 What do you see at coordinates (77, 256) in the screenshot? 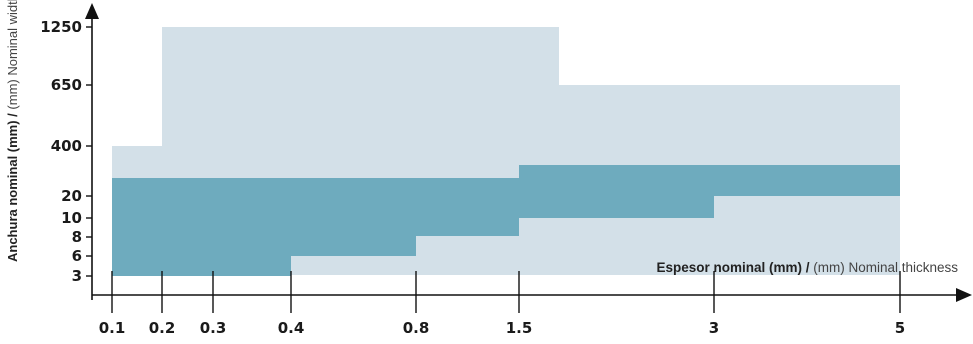
I see `y-tick-label-6: 6` at bounding box center [77, 256].